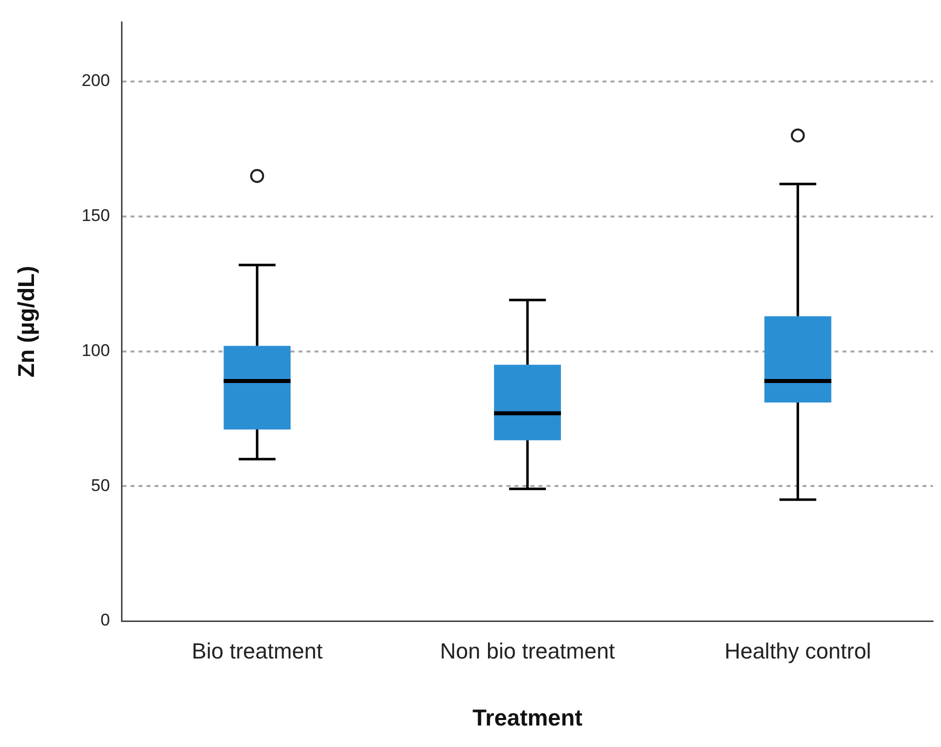  I want to click on y-tick-label: 100, so click(96, 350).